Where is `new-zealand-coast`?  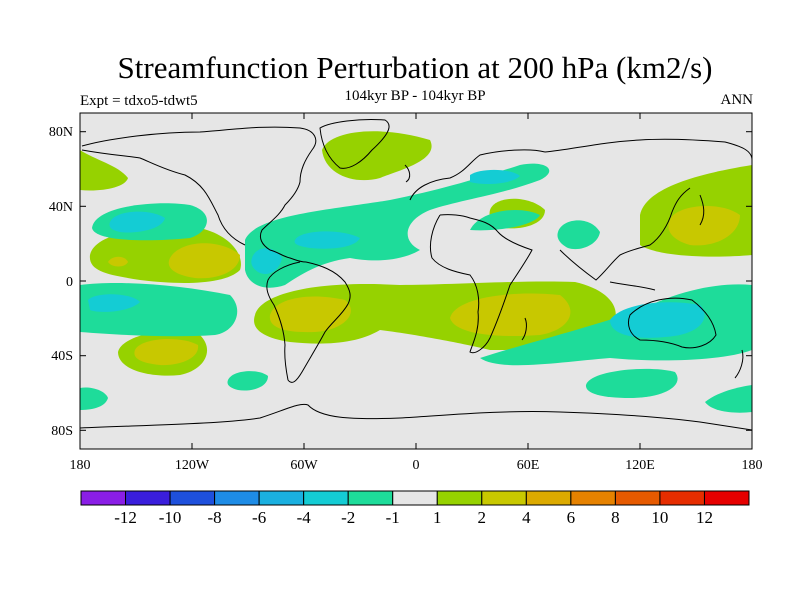
new-zealand-coast is located at coordinates (739, 364).